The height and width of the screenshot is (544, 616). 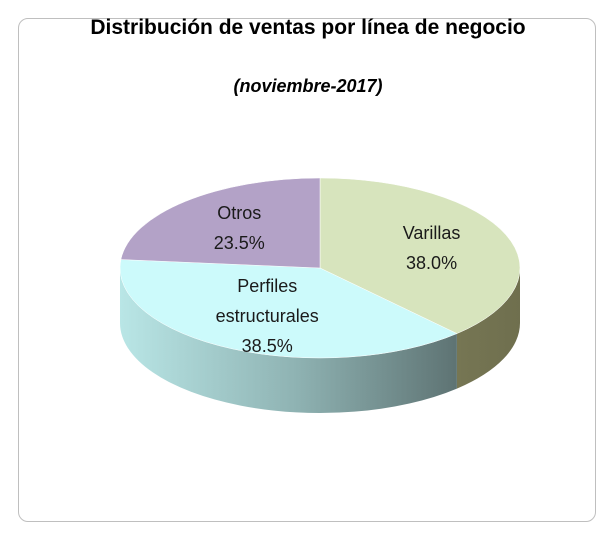 I want to click on label-category: Perfiles estructurales, so click(x=267, y=301).